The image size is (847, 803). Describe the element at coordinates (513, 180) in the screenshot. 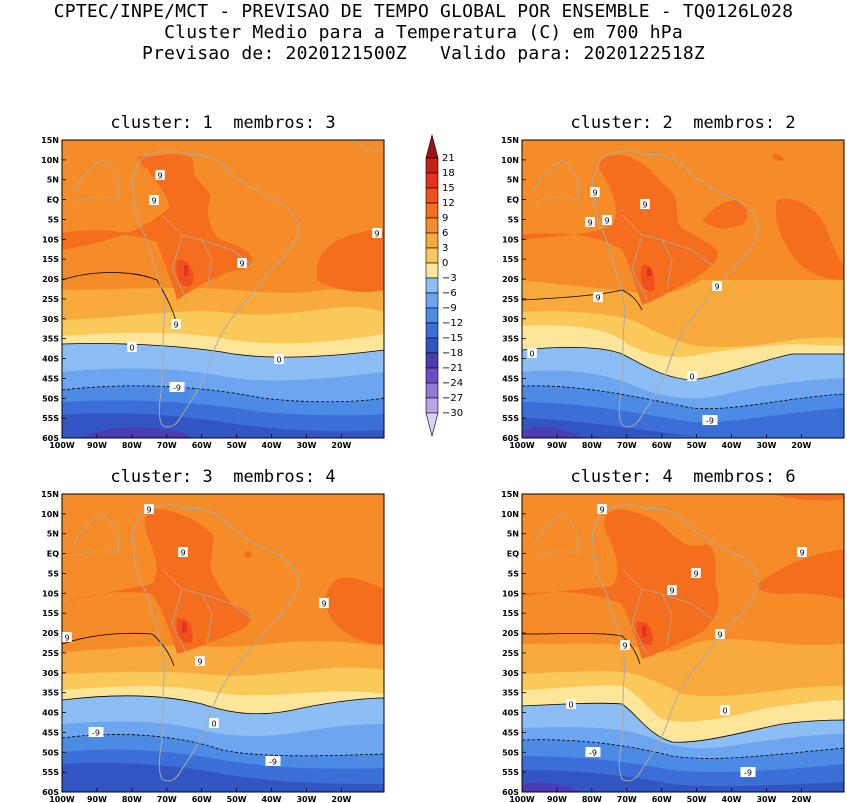

I see `lat-tick-label: 5N` at that location.